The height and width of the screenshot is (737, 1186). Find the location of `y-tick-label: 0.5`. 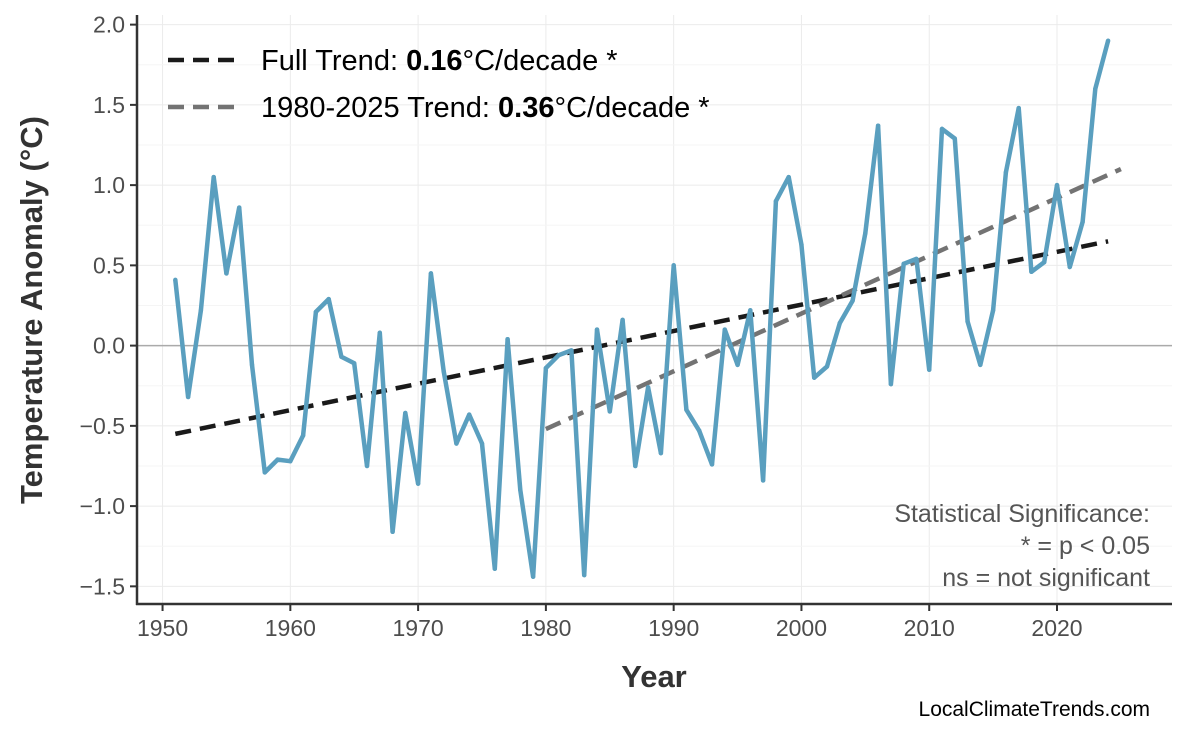

y-tick-label: 0.5 is located at coordinates (109, 265).